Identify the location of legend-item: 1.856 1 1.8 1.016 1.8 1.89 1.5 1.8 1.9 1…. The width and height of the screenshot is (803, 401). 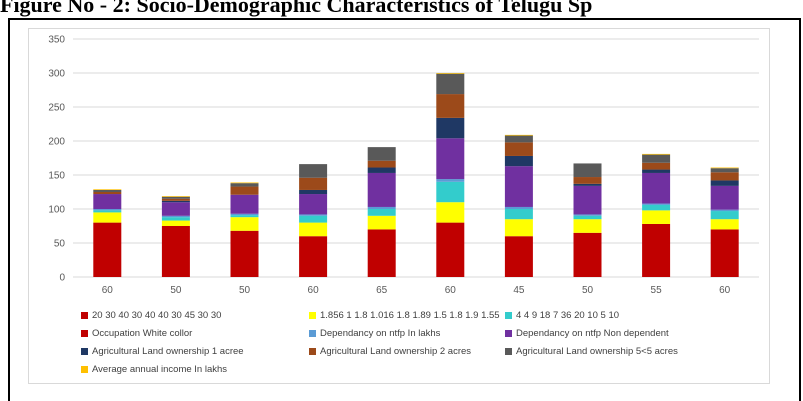
(404, 315).